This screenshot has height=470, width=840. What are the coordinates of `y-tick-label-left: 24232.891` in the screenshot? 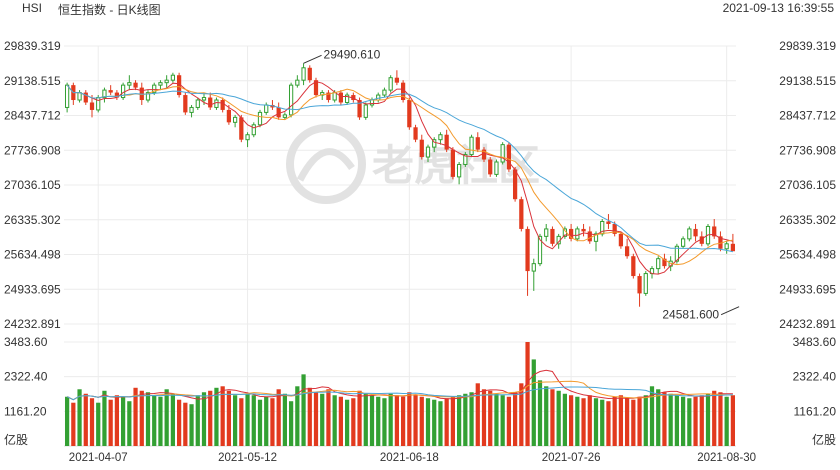 It's located at (32, 324).